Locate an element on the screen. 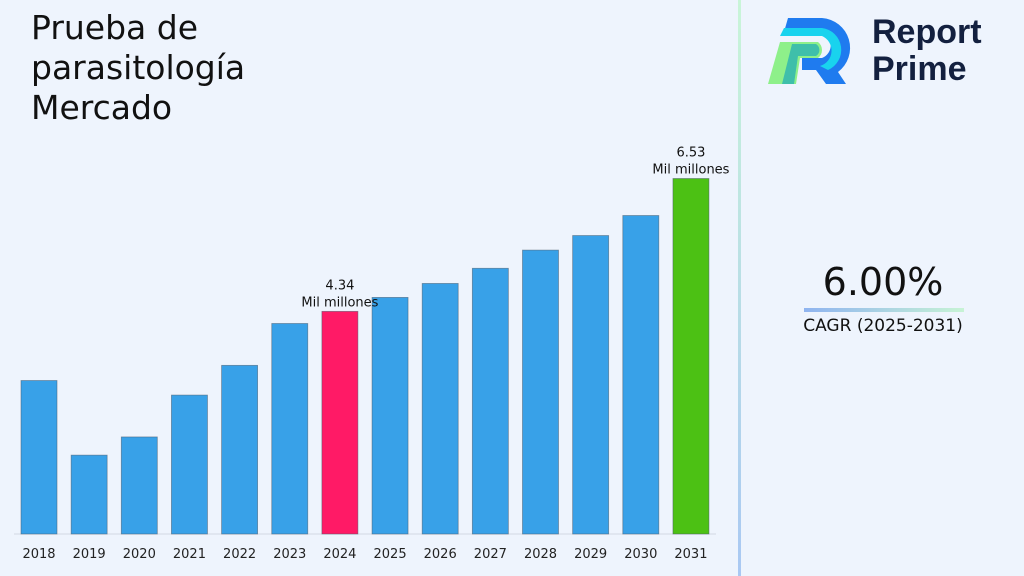  logo-line2: Prime is located at coordinates (919, 69).